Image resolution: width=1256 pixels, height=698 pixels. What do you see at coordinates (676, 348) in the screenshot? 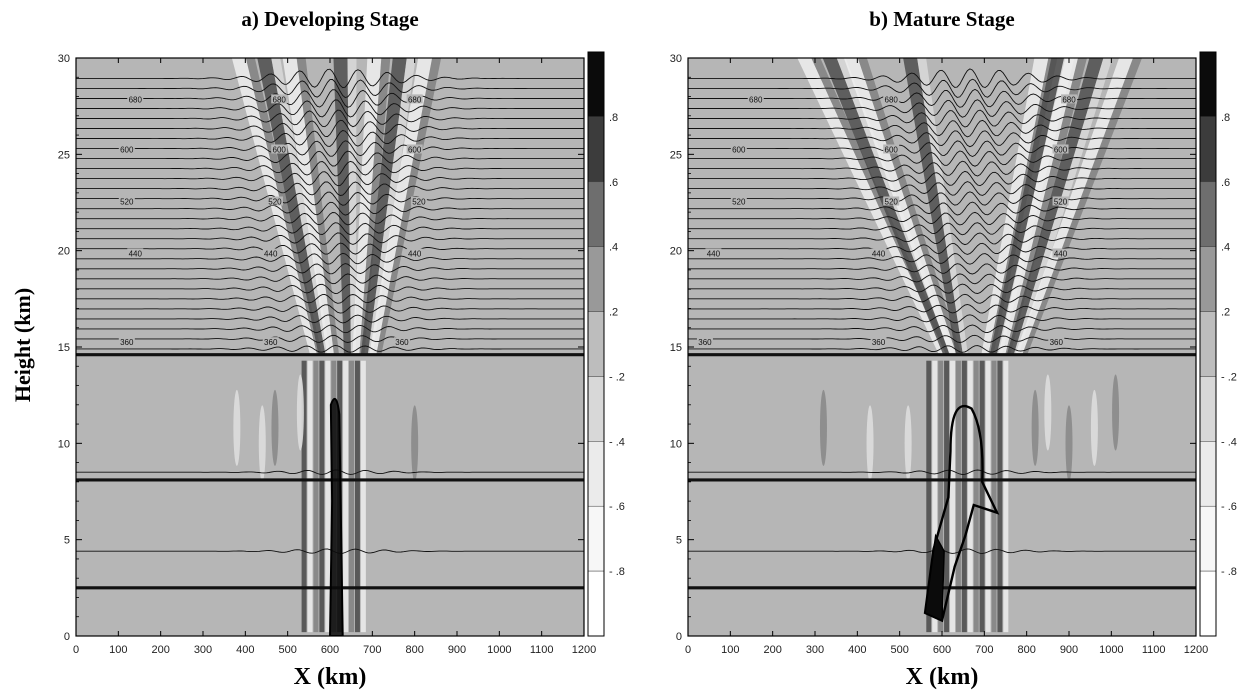
I see `y-tick-label: 15` at bounding box center [676, 348].